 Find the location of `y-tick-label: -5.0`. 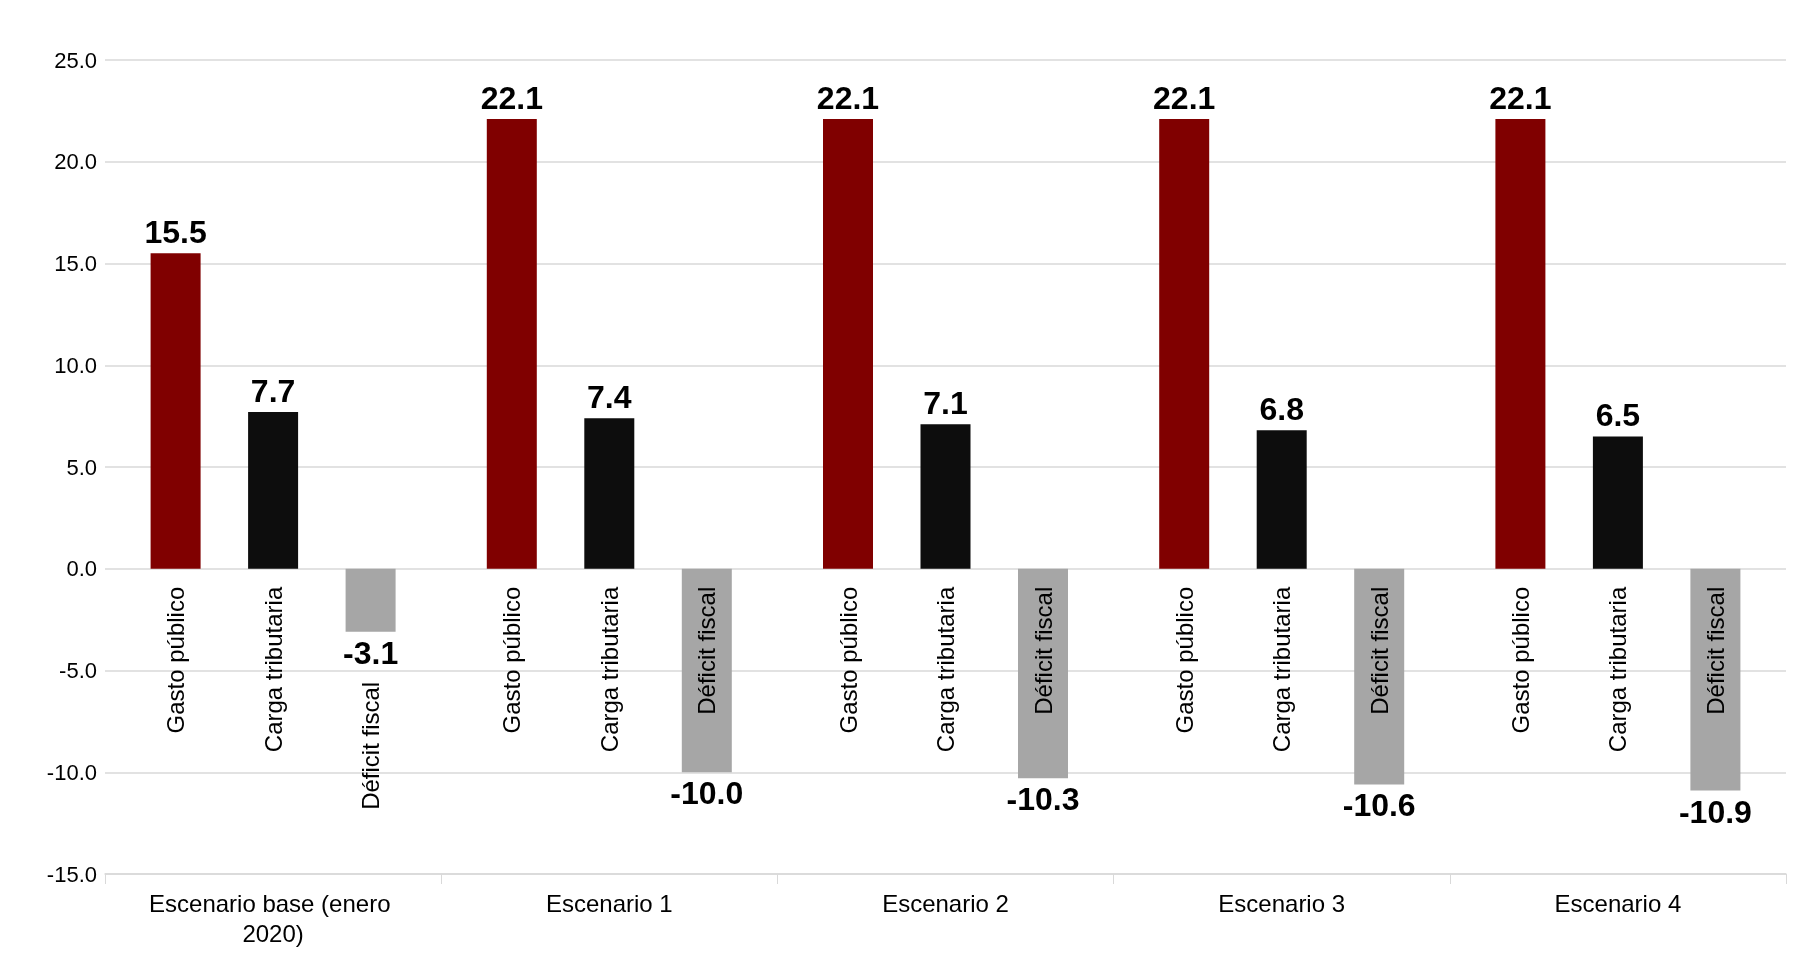

y-tick-label: -5.0 is located at coordinates (78, 670).